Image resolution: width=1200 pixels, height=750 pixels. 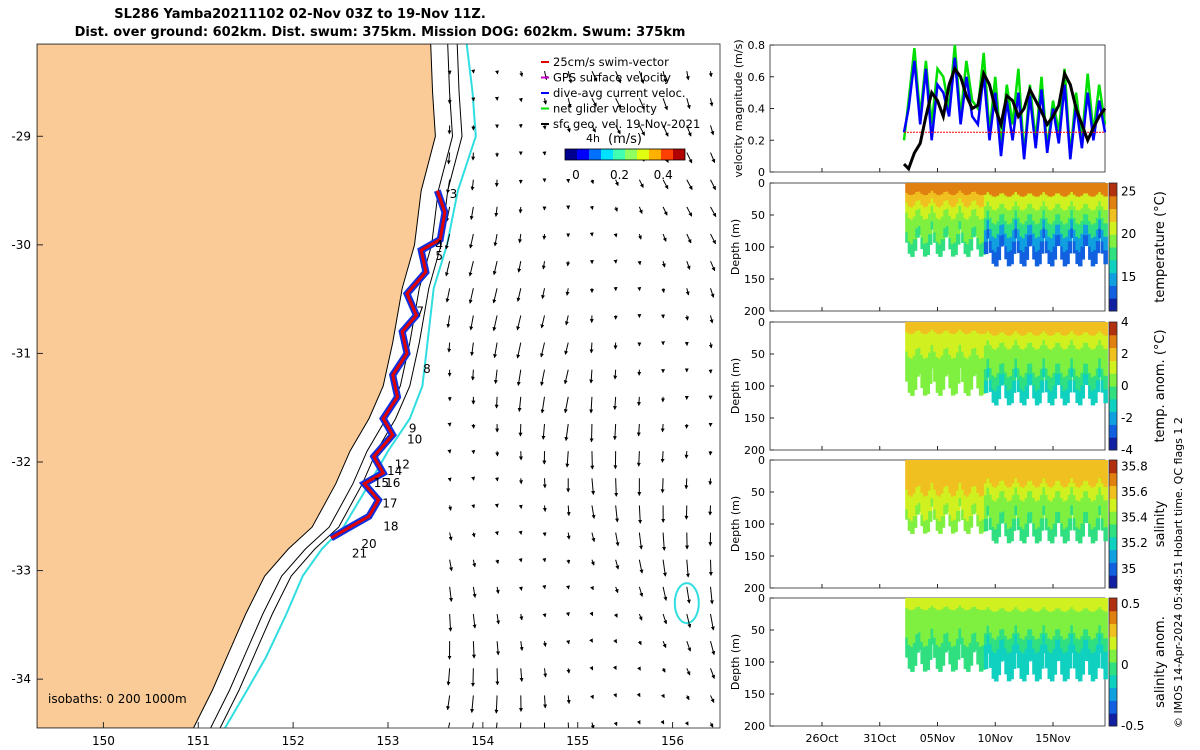 I want to click on temperature-cbar-cell, so click(x=1113, y=254).